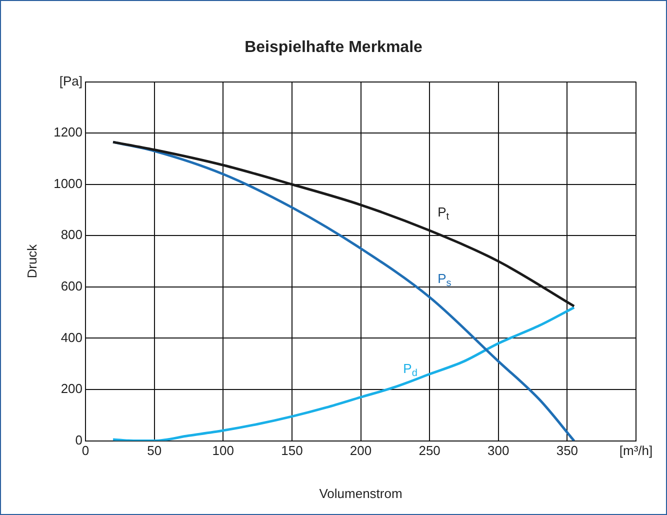 The width and height of the screenshot is (667, 515). What do you see at coordinates (71, 80) in the screenshot?
I see `y-tick-label: [Pa]` at bounding box center [71, 80].